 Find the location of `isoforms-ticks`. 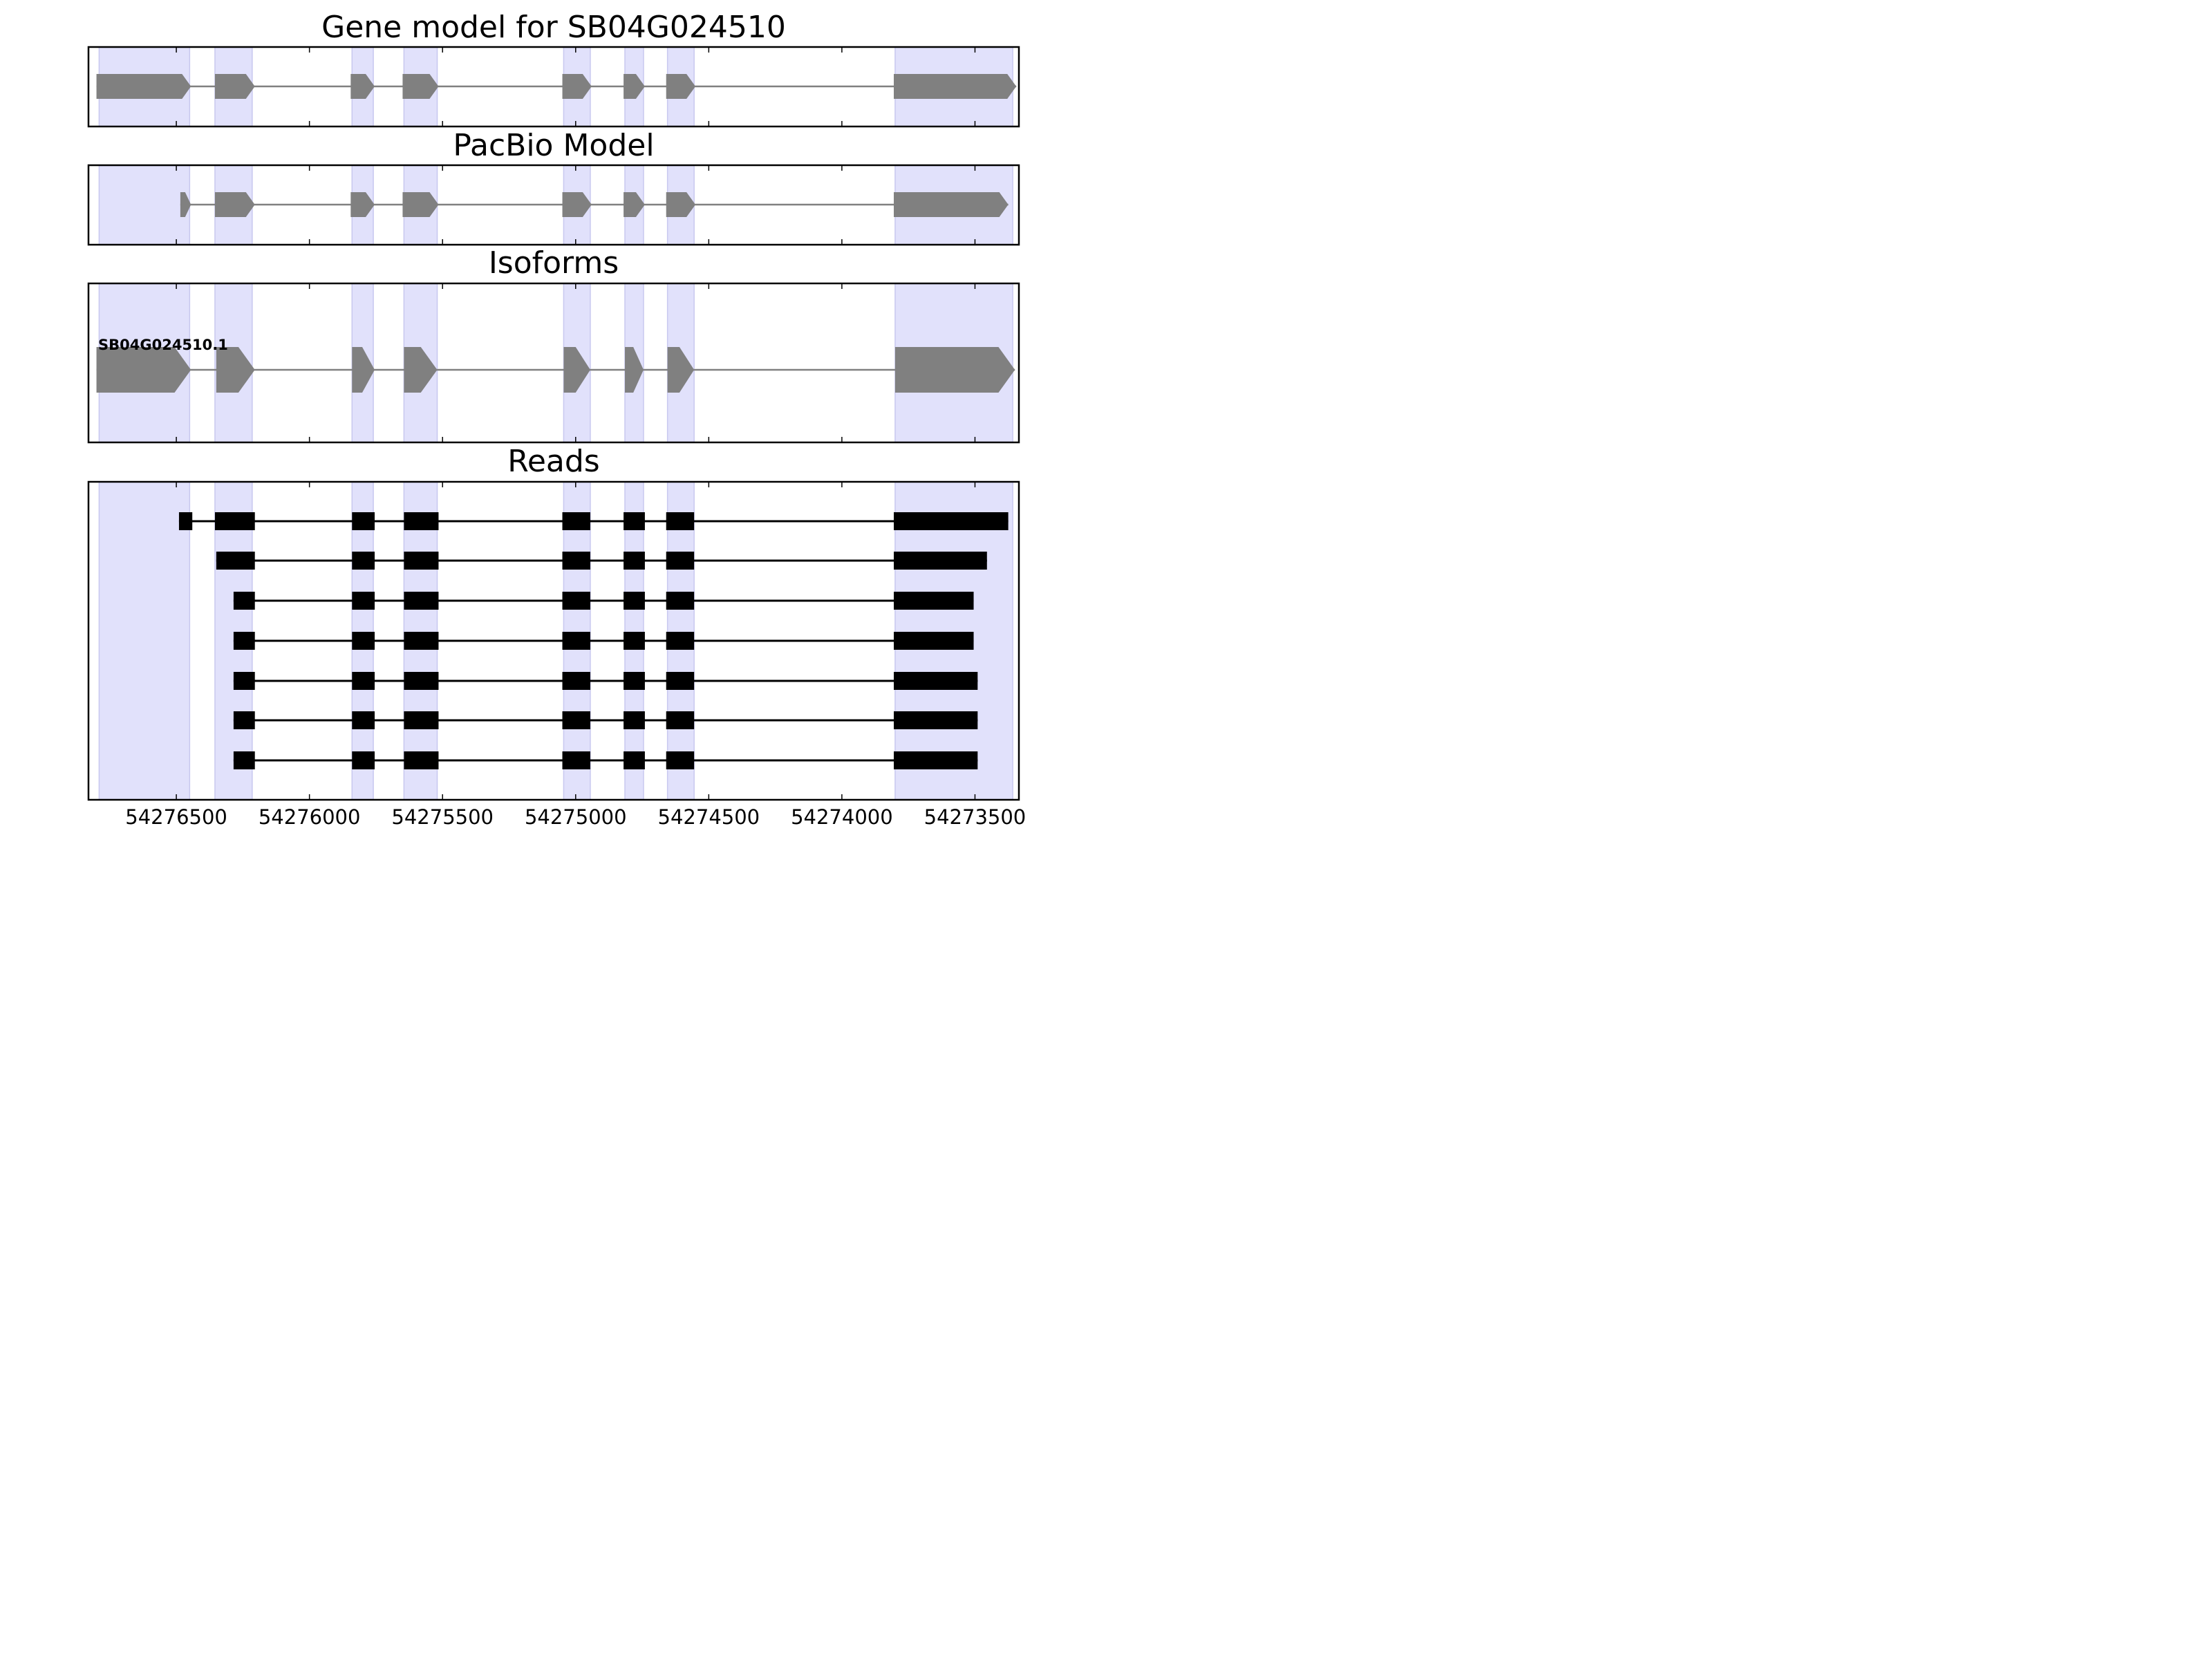

isoforms-ticks is located at coordinates (576, 363).